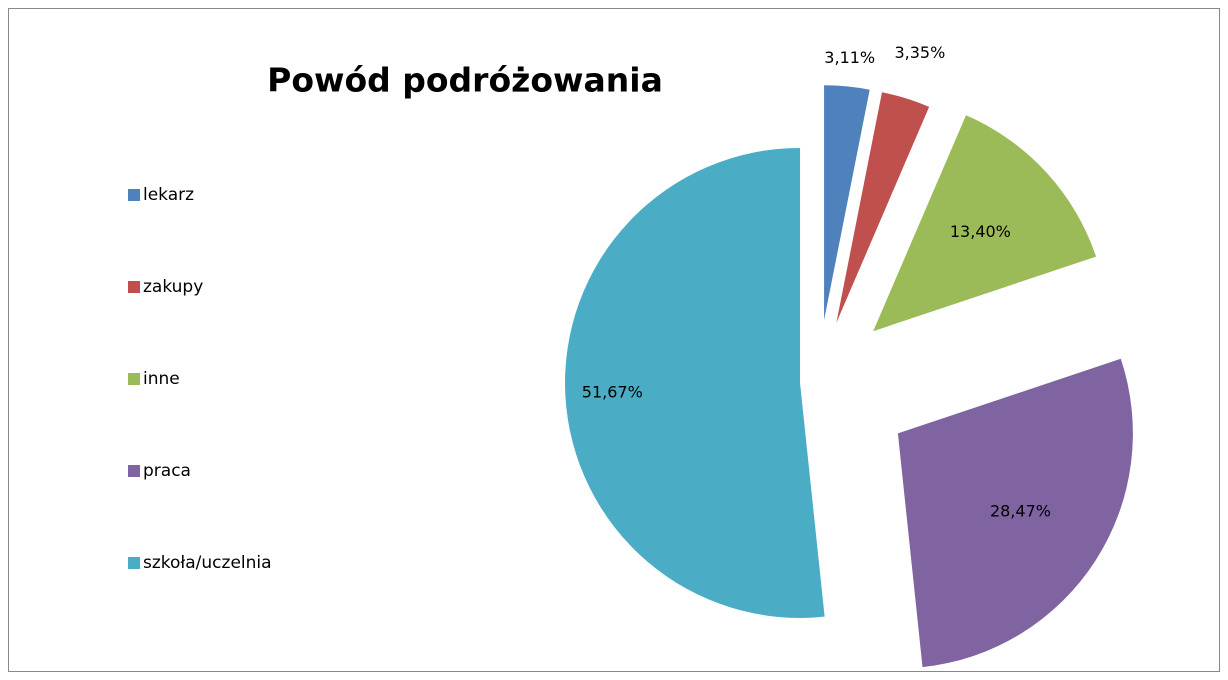 This screenshot has width=1228, height=680. Describe the element at coordinates (1020, 511) in the screenshot. I see `data-label: 28,47%` at that location.